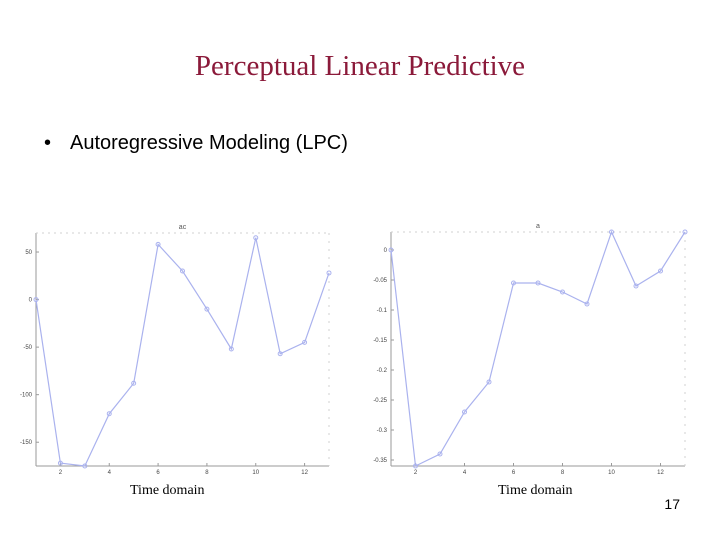  What do you see at coordinates (382, 311) in the screenshot?
I see `y-tick-label: -0.1` at bounding box center [382, 311].